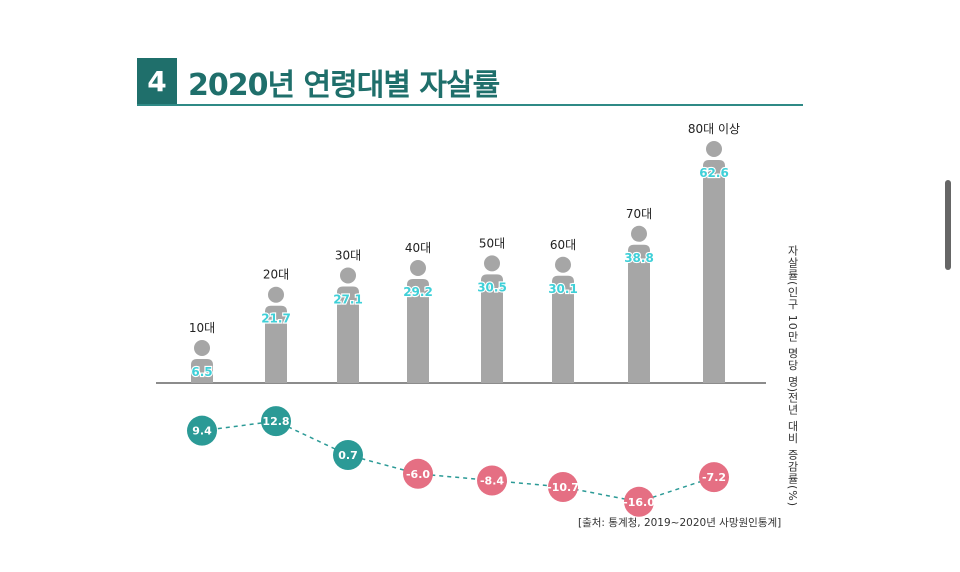  What do you see at coordinates (563, 289) in the screenshot?
I see `rate-value-6: 30.1` at bounding box center [563, 289].